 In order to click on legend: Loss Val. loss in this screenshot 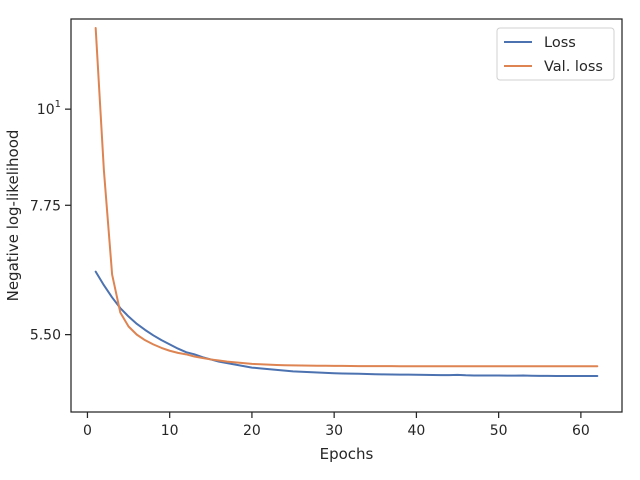, I will do `click(555, 54)`.